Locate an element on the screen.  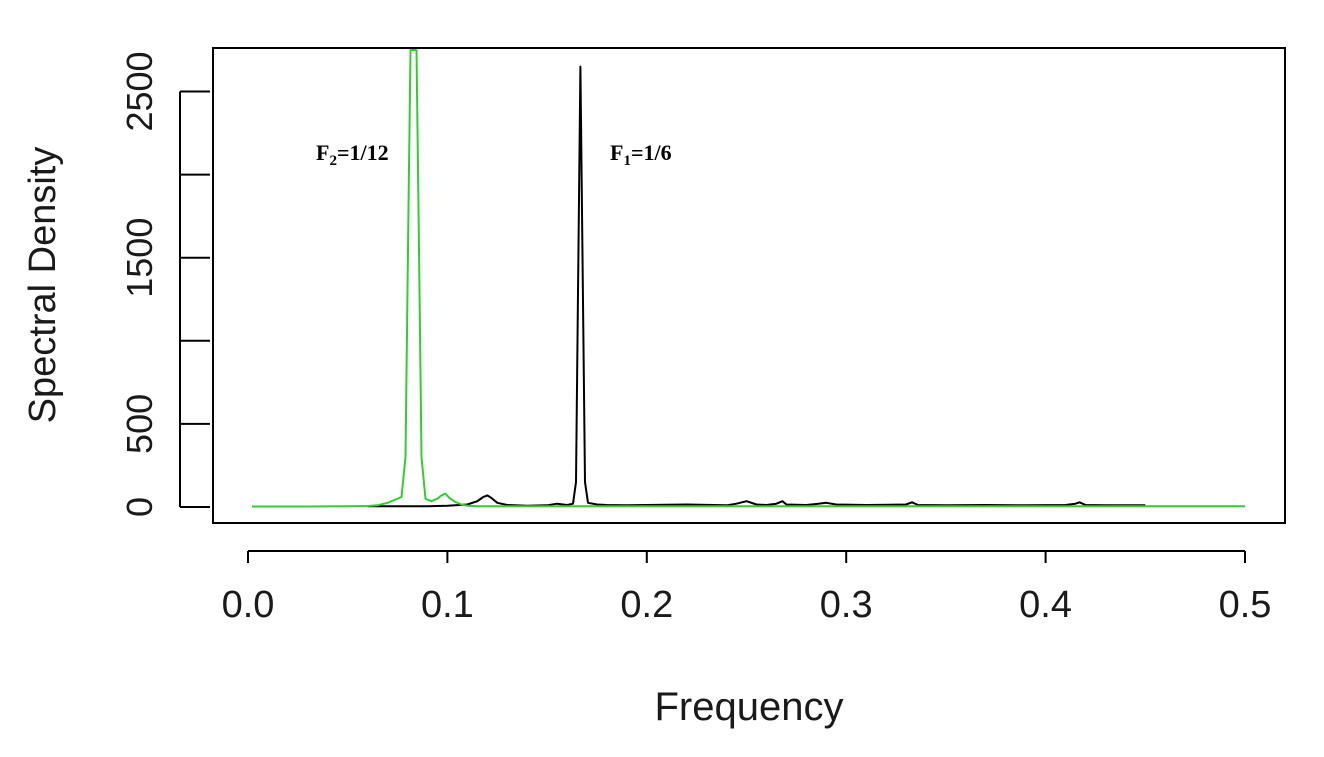
x-tick-label: 0.4 is located at coordinates (1045, 605).